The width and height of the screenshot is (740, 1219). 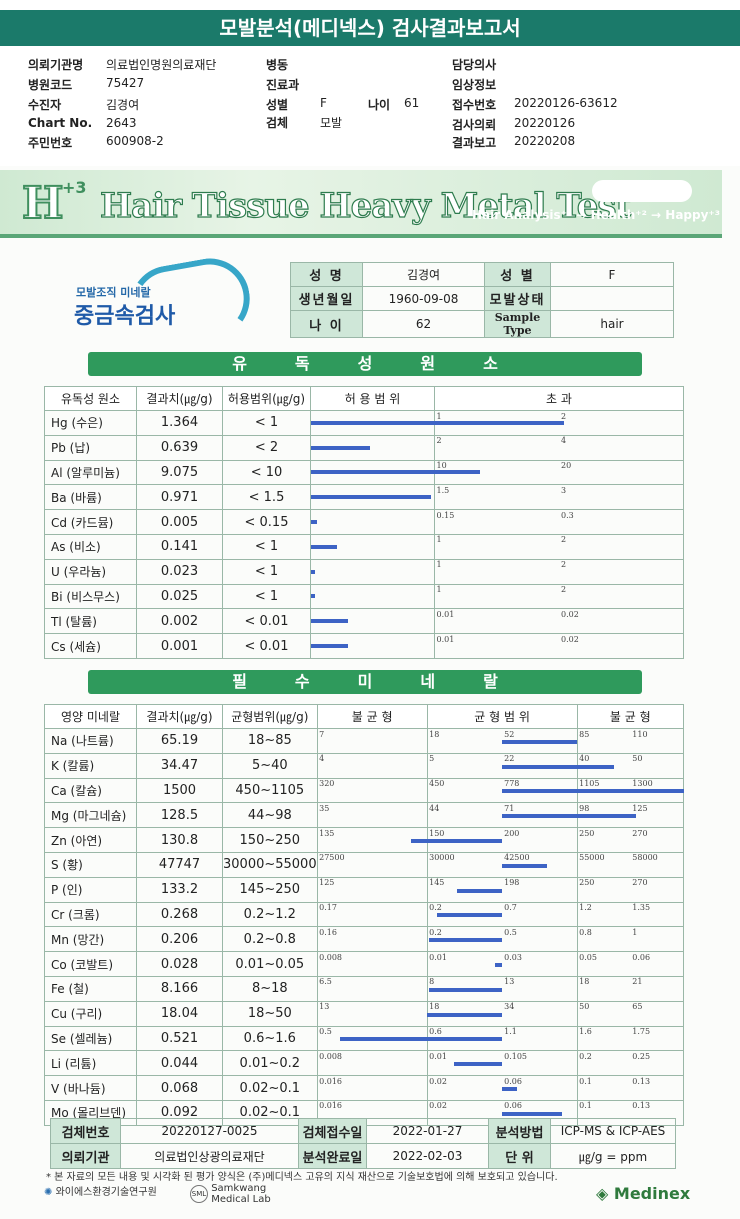 I want to click on mineral-value: 47747, so click(x=179, y=864).